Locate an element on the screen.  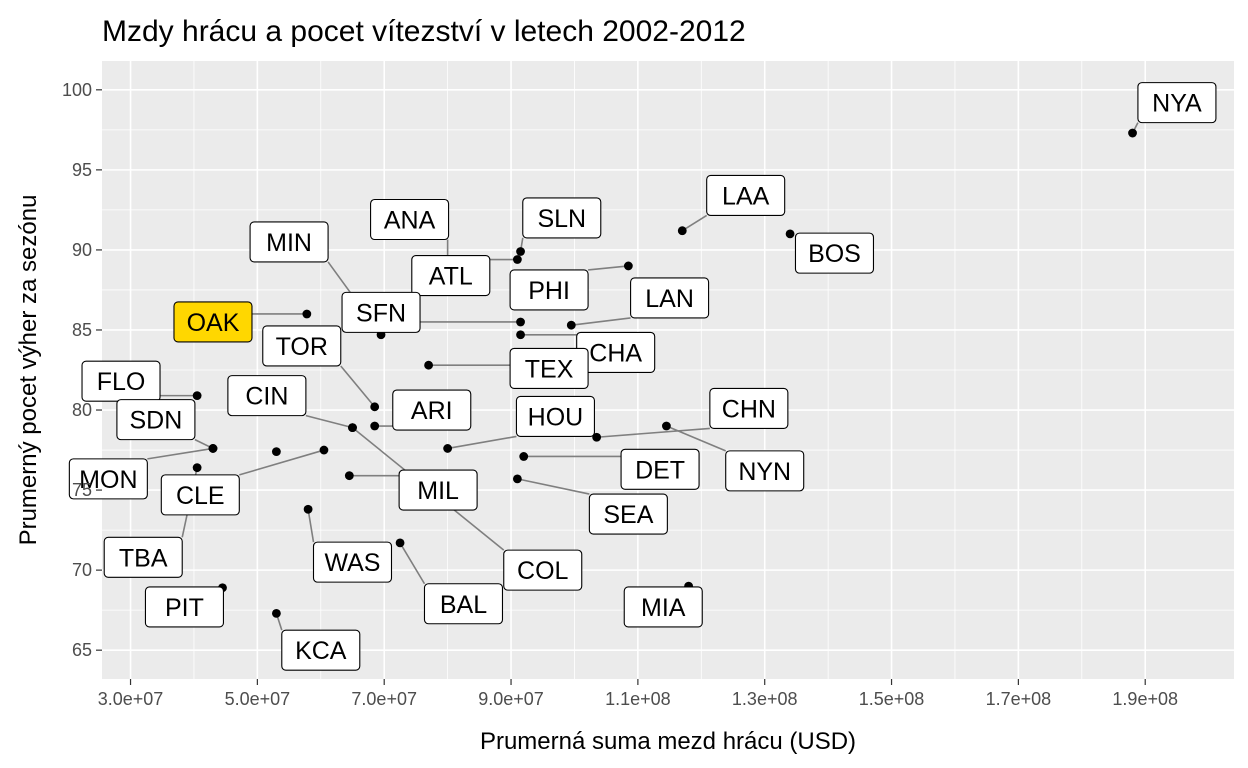
team-label: SFN is located at coordinates (381, 313).